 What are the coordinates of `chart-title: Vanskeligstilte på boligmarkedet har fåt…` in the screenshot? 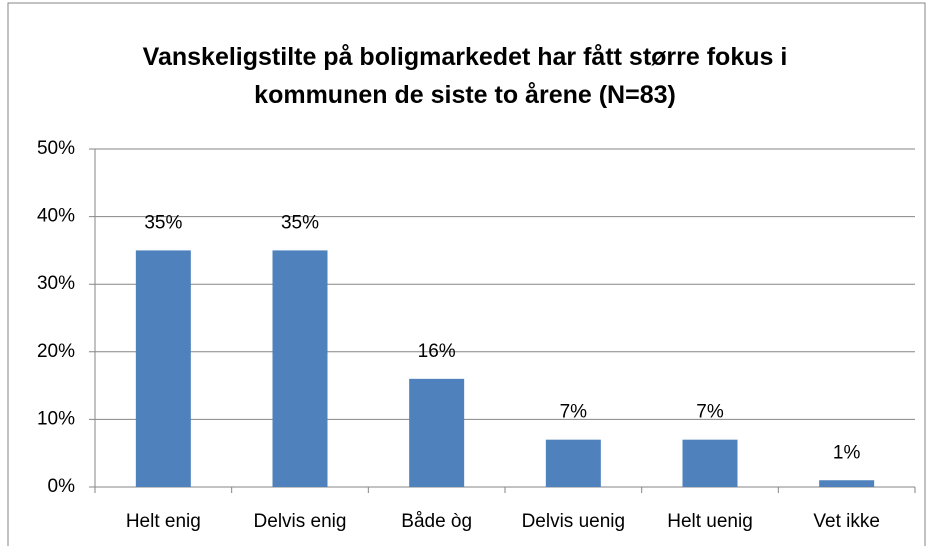 It's located at (465, 76).